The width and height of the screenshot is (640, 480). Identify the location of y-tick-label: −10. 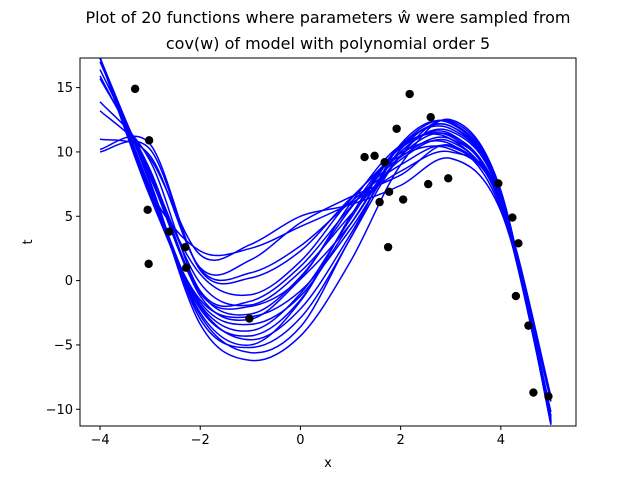
(59, 410).